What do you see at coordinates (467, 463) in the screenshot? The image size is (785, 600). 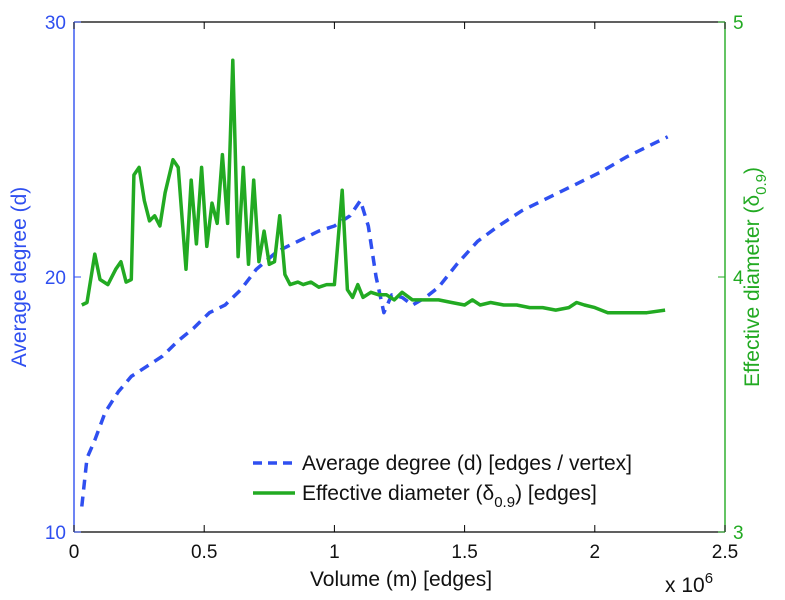 I see `legend-label-average-degree: Average degree (d) [edges / vertex]` at bounding box center [467, 463].